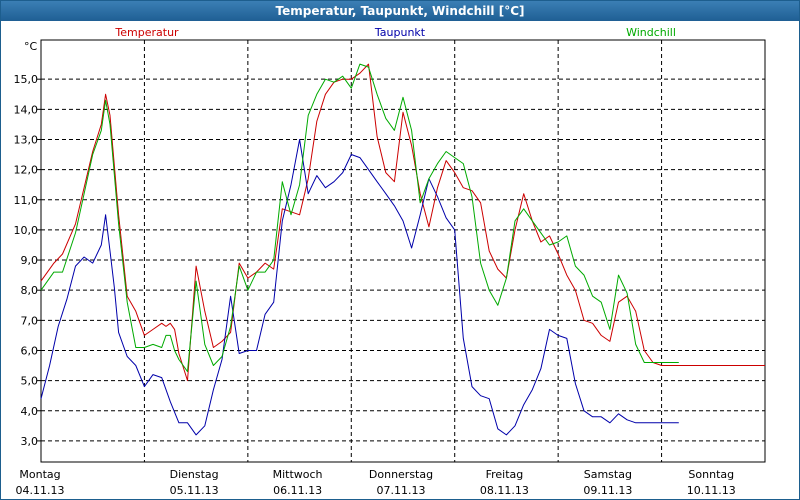  Describe the element at coordinates (30, 290) in the screenshot. I see `y-tick-label: 8,0` at that location.